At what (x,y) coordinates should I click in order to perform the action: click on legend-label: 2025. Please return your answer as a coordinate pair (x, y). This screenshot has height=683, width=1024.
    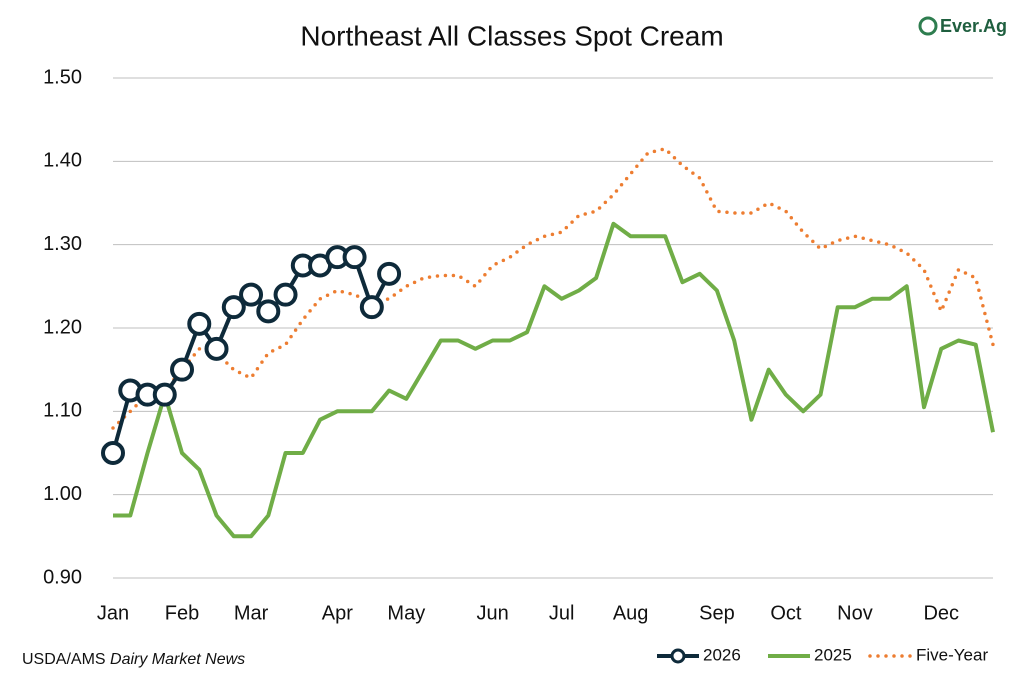
    Looking at the image, I should click on (833, 654).